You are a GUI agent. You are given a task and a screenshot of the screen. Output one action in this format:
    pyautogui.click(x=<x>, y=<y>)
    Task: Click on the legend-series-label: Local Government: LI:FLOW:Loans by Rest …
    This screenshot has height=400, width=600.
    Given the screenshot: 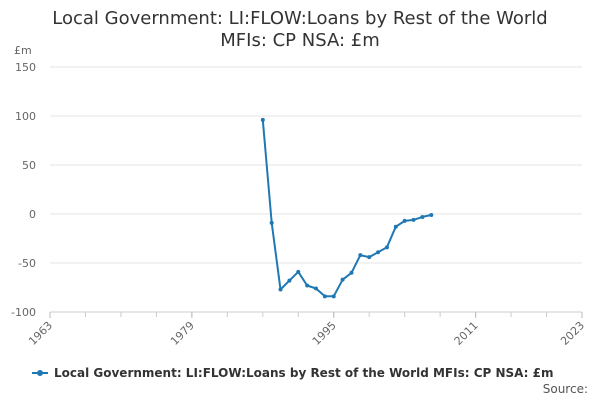 What is the action you would take?
    pyautogui.click(x=304, y=373)
    